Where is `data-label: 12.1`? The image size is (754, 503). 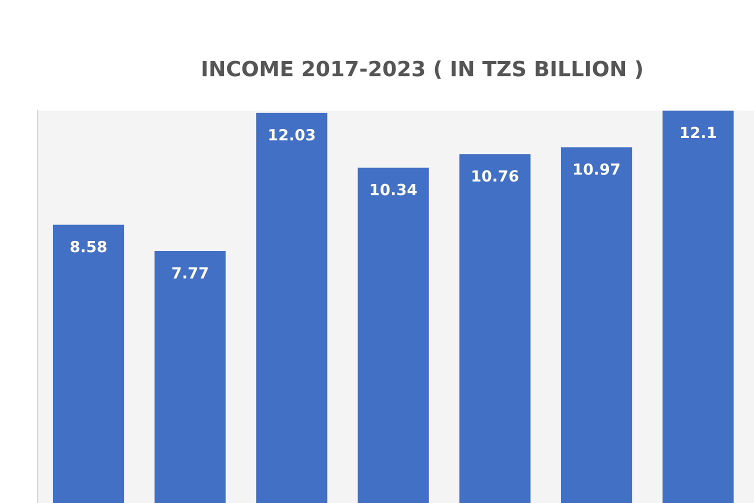
data-label: 12.1 is located at coordinates (698, 132).